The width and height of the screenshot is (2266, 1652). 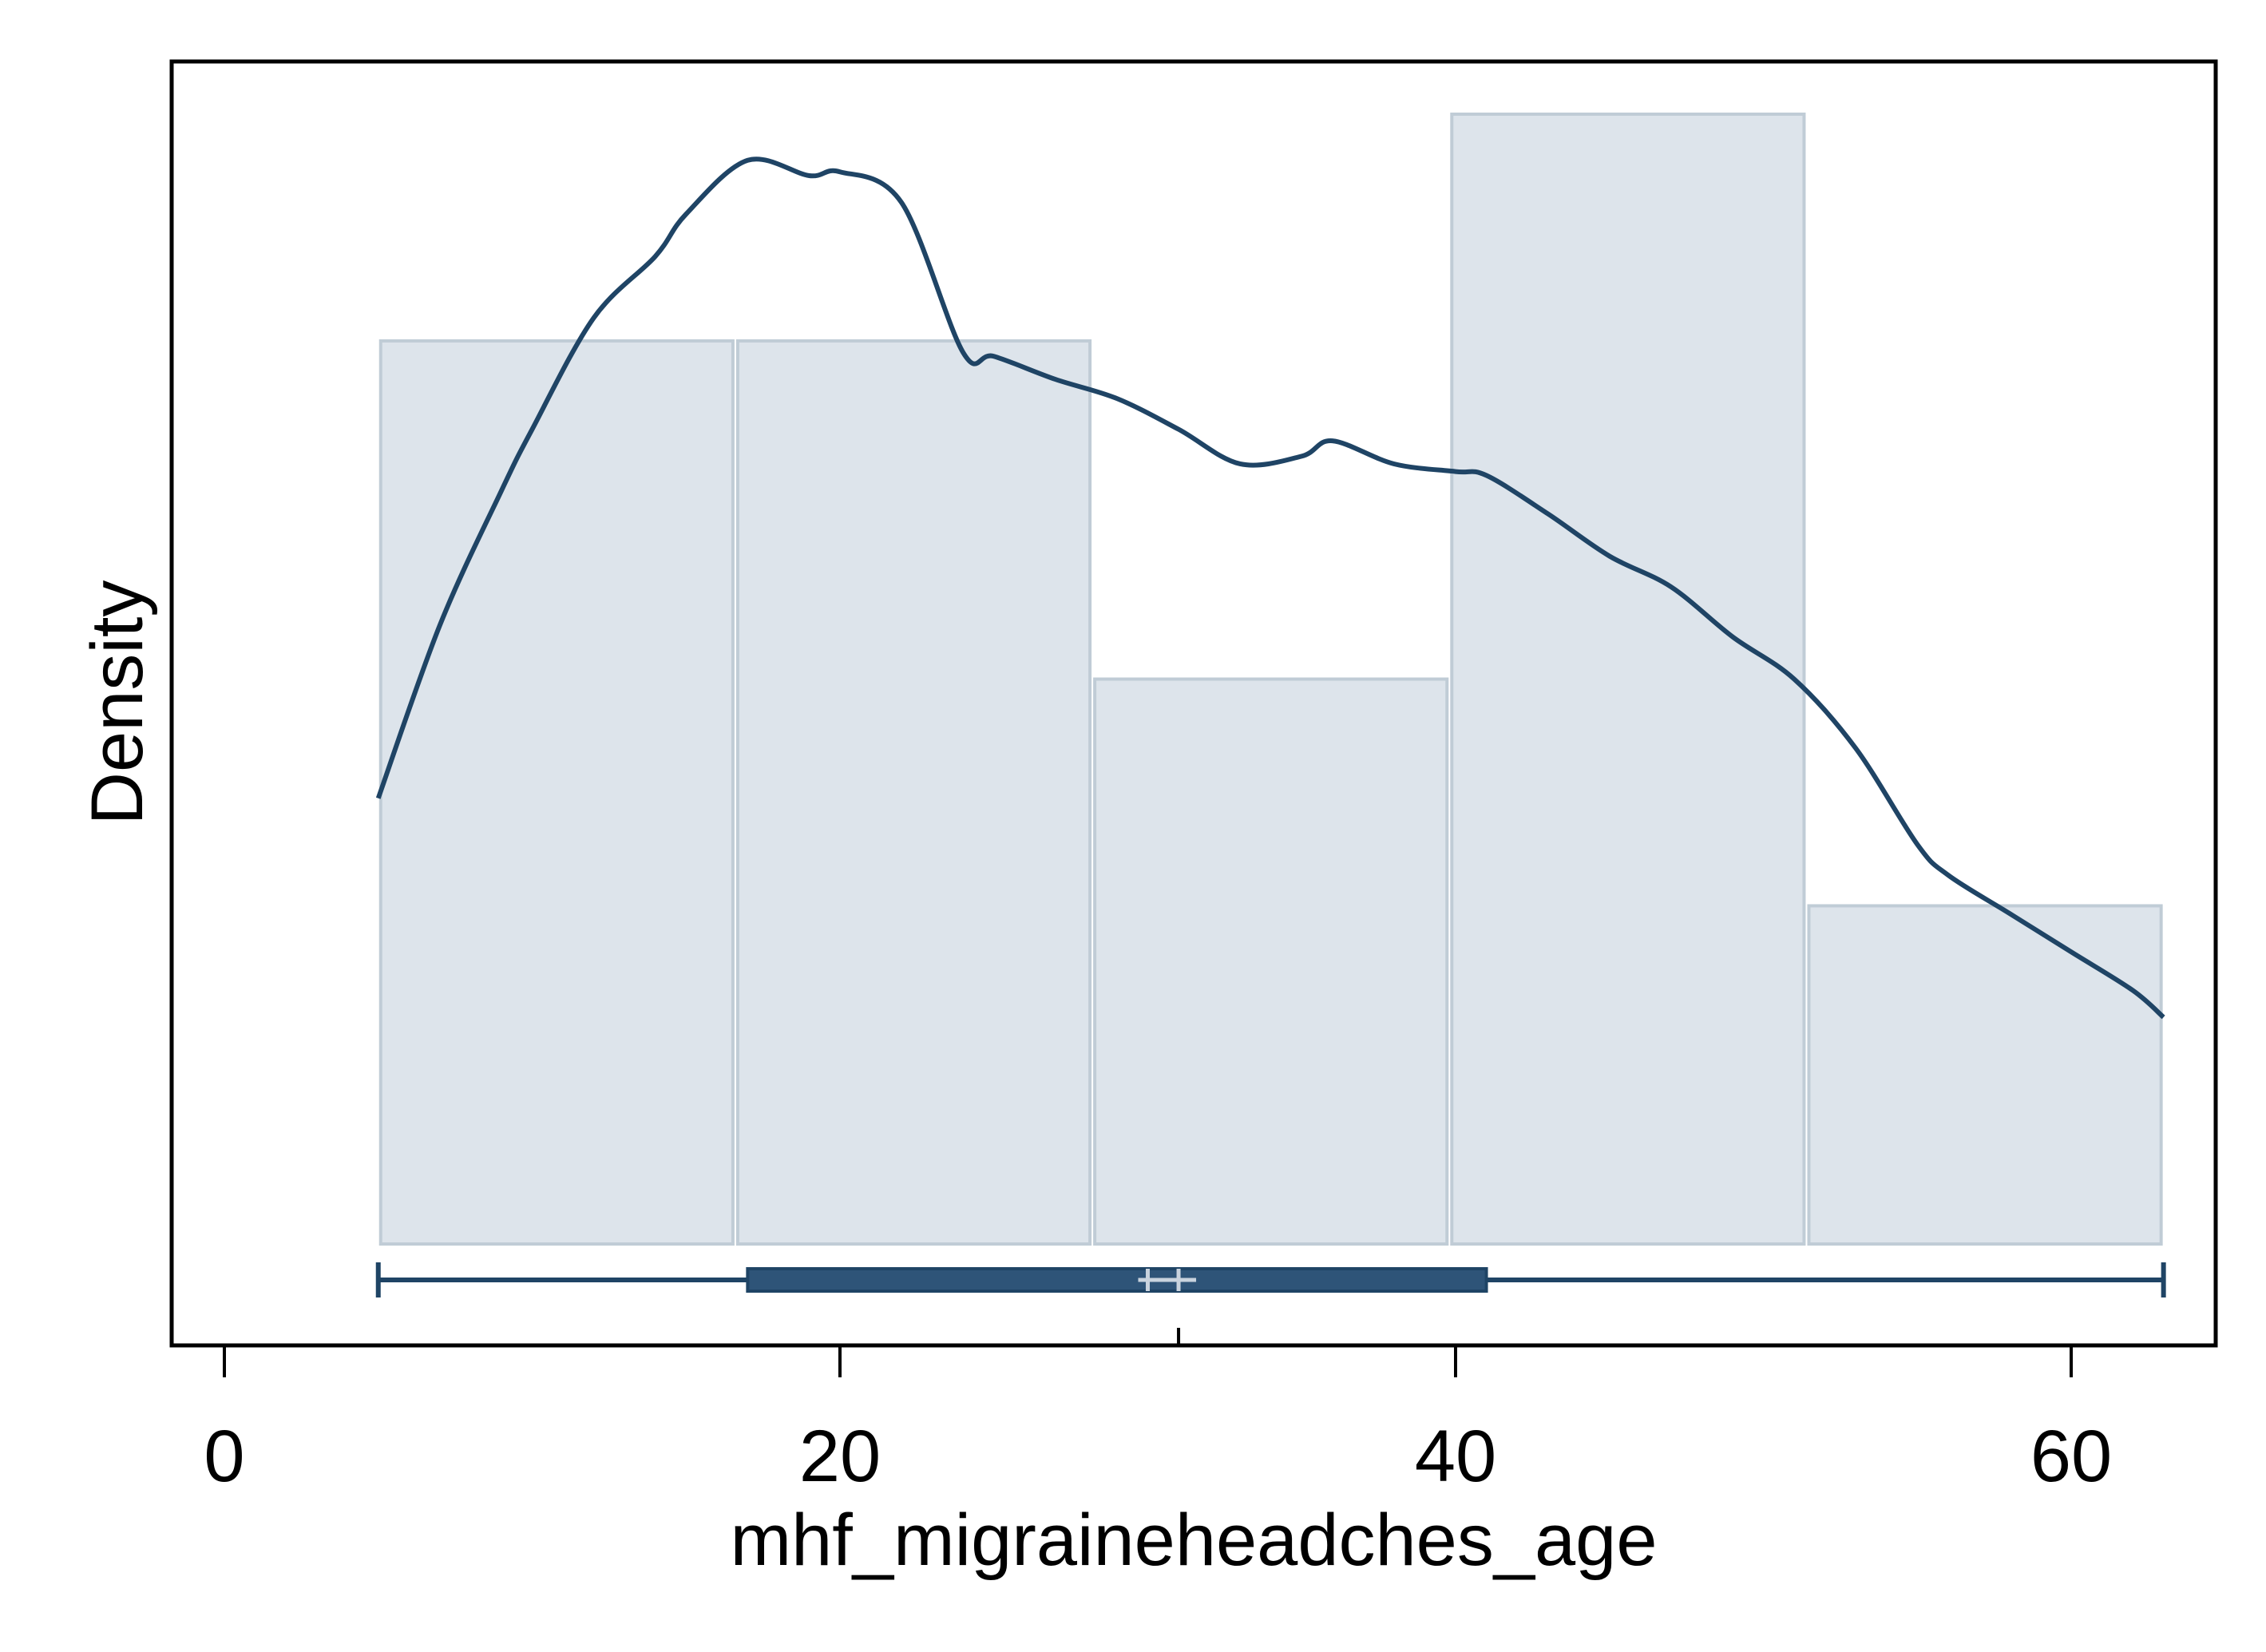 I want to click on x-axis-title: mhf_migraineheadches_age, so click(x=1193, y=1540).